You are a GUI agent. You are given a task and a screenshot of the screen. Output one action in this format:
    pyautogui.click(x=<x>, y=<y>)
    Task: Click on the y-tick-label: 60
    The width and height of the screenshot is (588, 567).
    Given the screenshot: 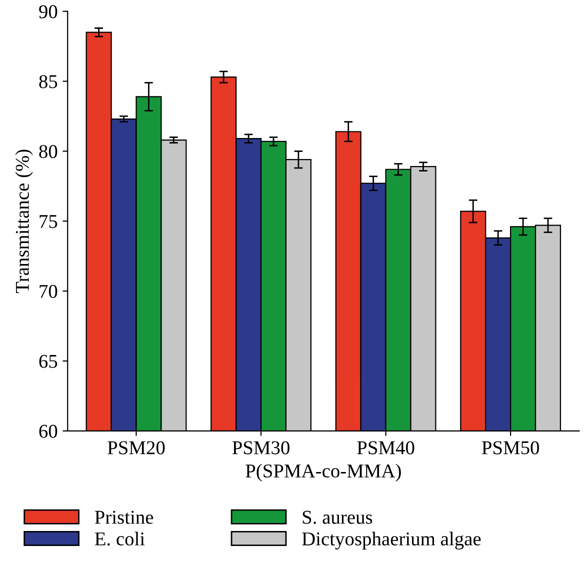 What is the action you would take?
    pyautogui.click(x=48, y=431)
    